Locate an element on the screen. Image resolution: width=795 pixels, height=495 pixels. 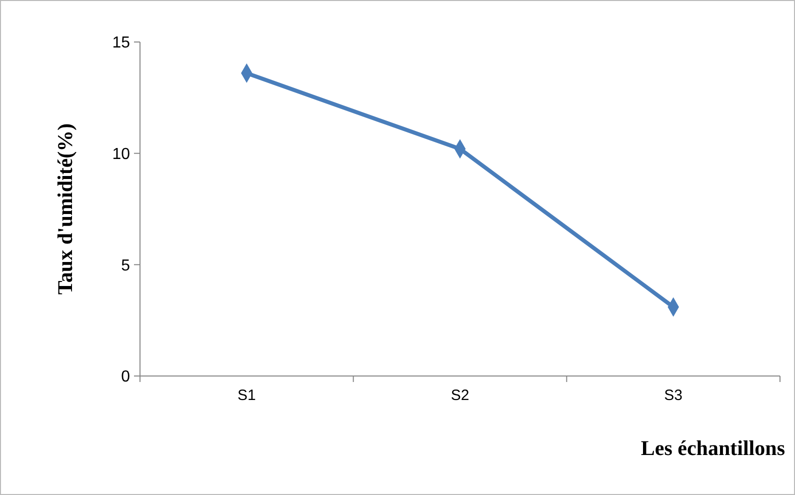
y-tick-label: 0 is located at coordinates (125, 377).